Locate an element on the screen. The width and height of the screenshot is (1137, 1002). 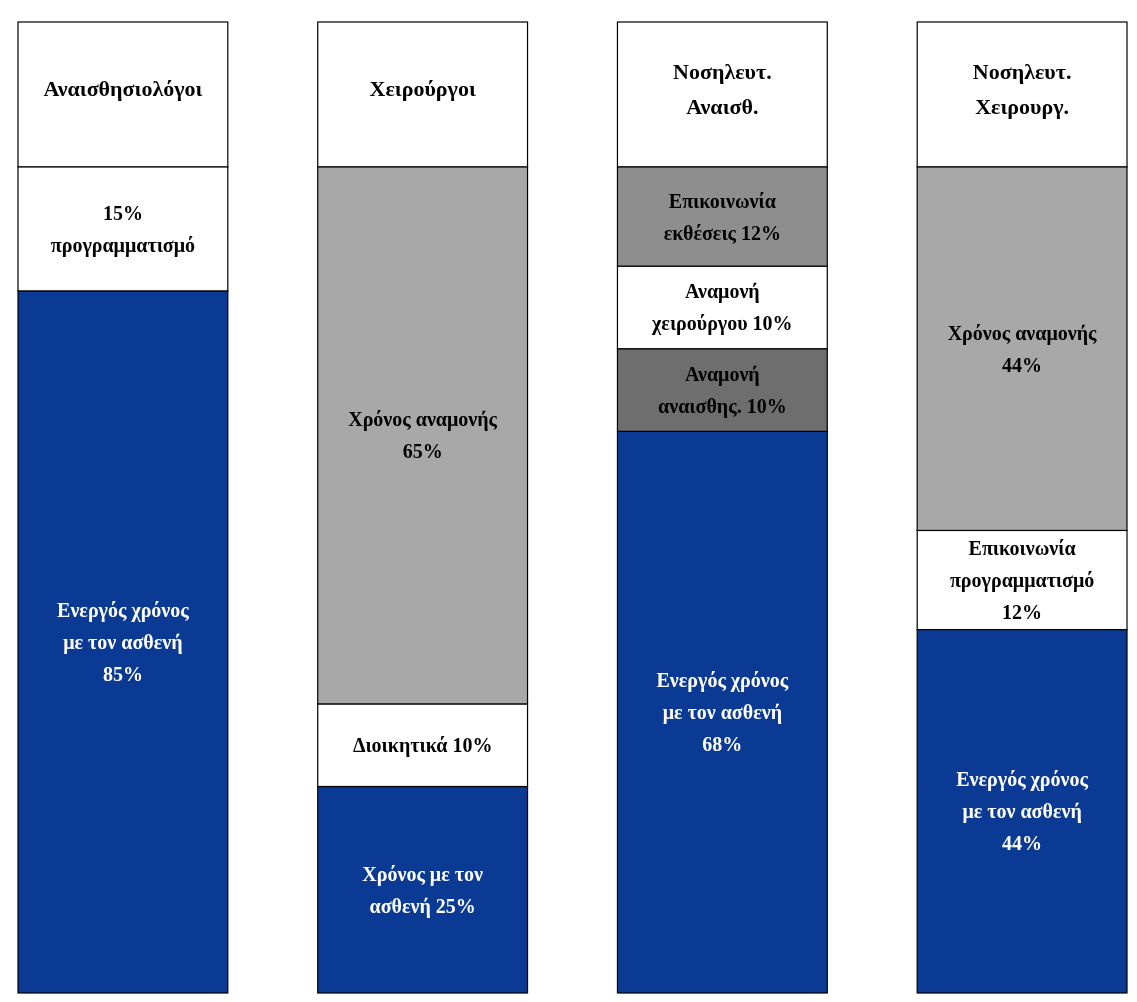
data-label: 15% προγραμματισμό is located at coordinates (123, 229).